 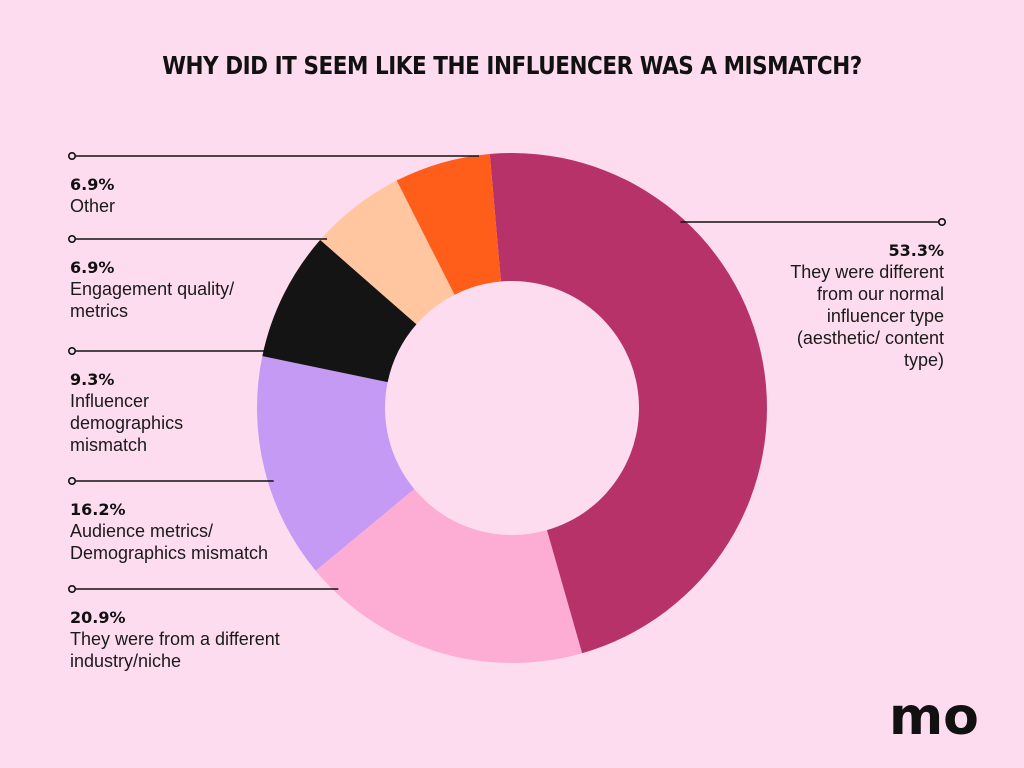 What do you see at coordinates (98, 509) in the screenshot?
I see `slice-value-label-2: 16.2%` at bounding box center [98, 509].